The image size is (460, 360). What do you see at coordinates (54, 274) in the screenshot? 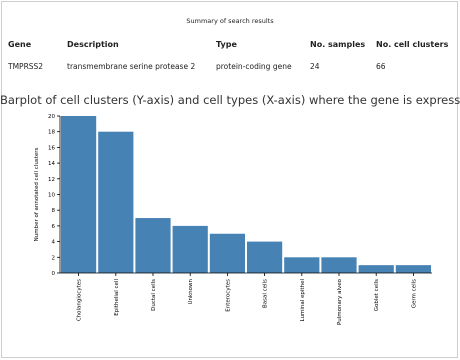
I see `y-tick-label: 0` at bounding box center [54, 274].